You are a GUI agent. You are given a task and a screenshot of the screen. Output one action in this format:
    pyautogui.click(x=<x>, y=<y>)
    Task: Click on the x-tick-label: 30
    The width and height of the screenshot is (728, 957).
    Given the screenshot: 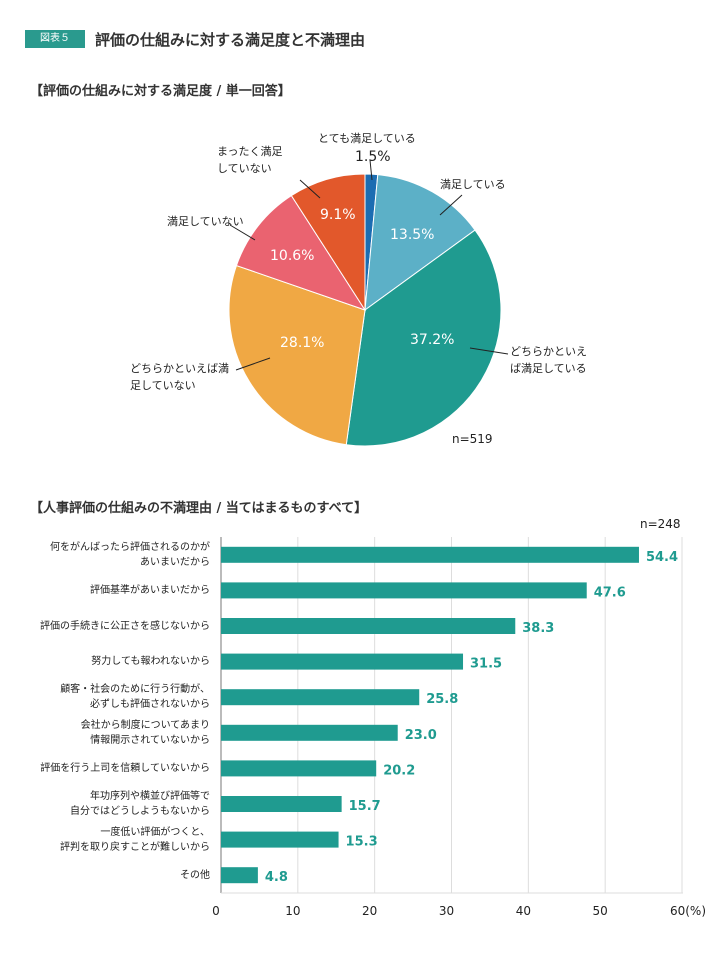 What is the action you would take?
    pyautogui.click(x=446, y=911)
    